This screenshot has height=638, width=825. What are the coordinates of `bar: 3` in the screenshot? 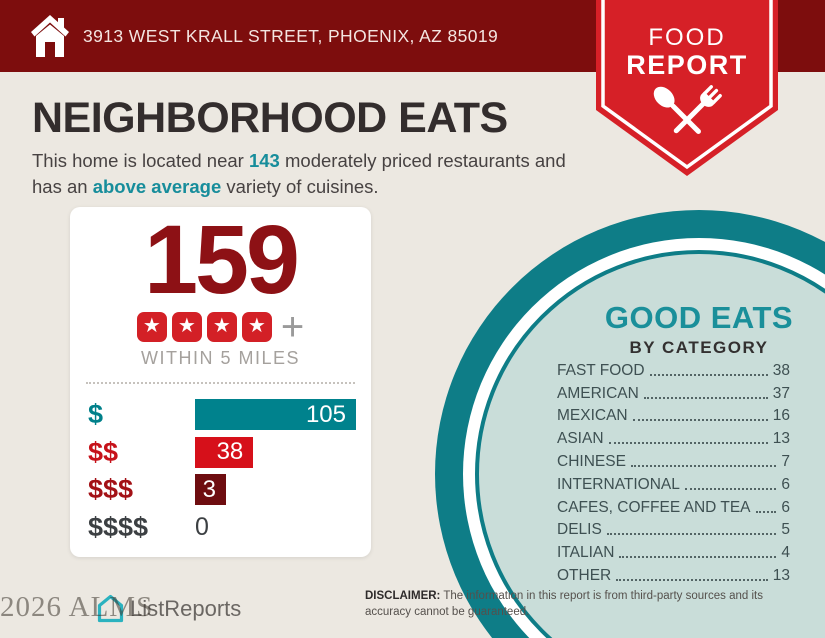 It's located at (210, 489).